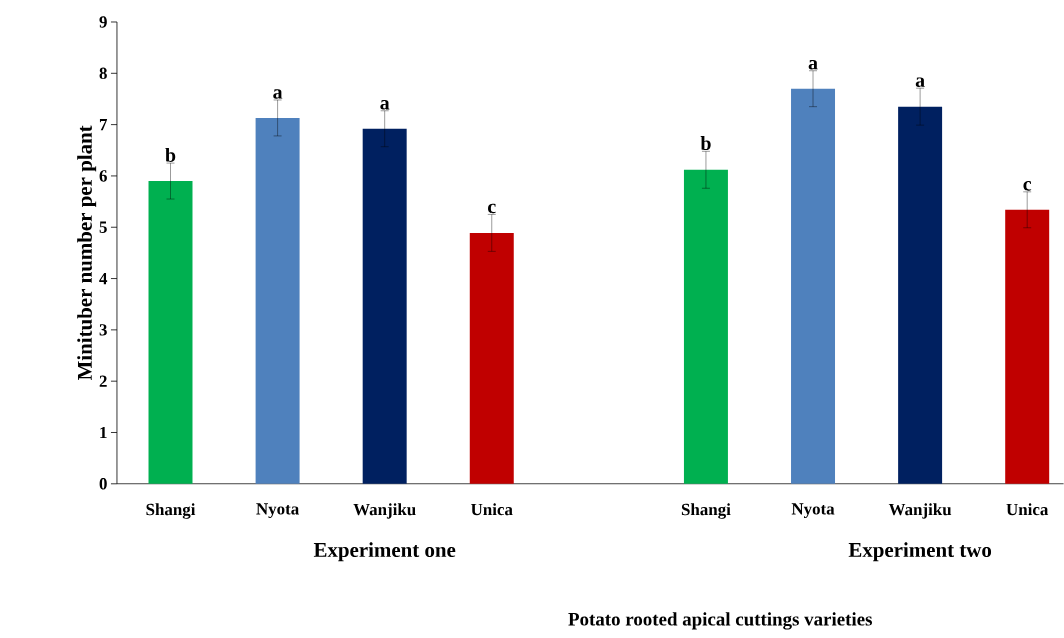 This screenshot has width=1064, height=638. Describe the element at coordinates (103, 484) in the screenshot. I see `y-tick-label: 0` at that location.